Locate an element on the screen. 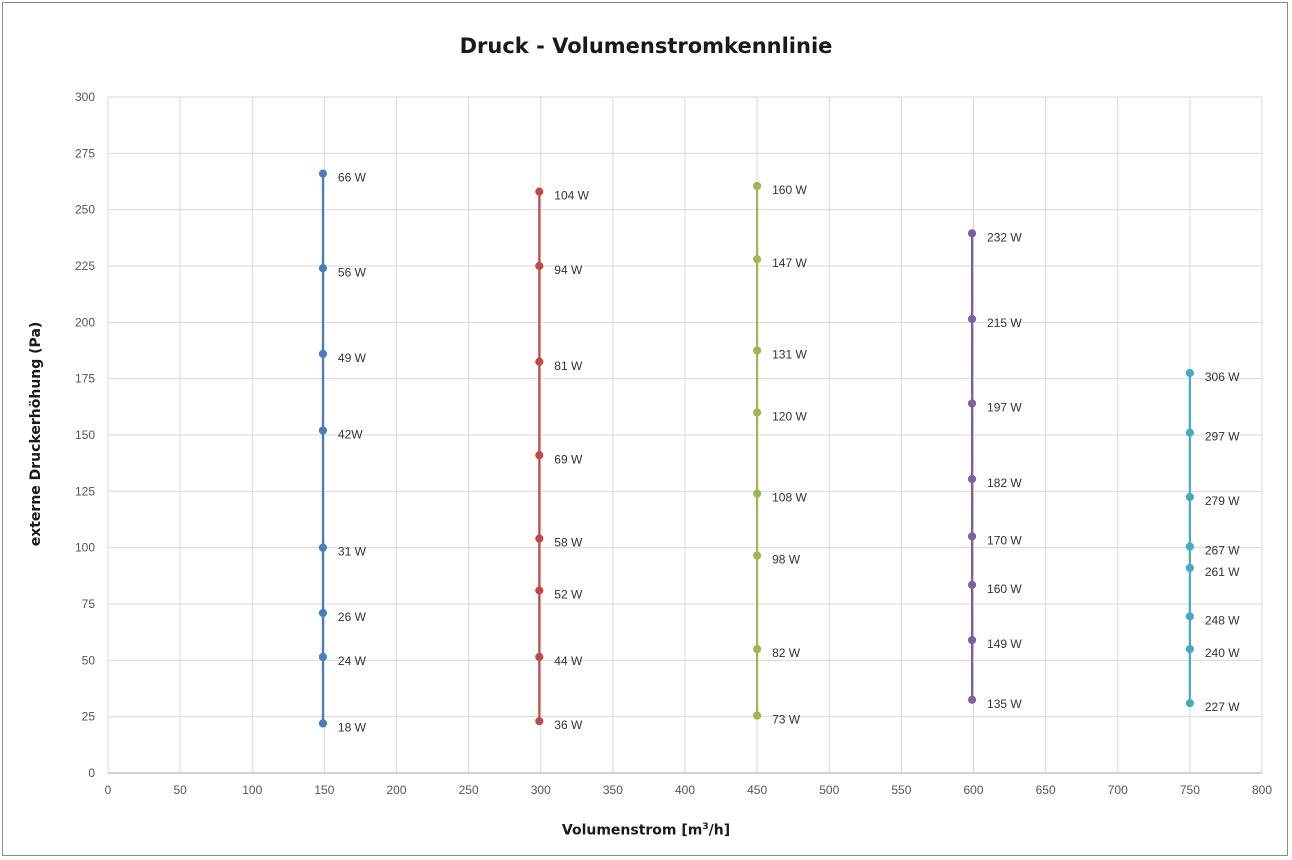  x-tick-label: 250 is located at coordinates (469, 790).